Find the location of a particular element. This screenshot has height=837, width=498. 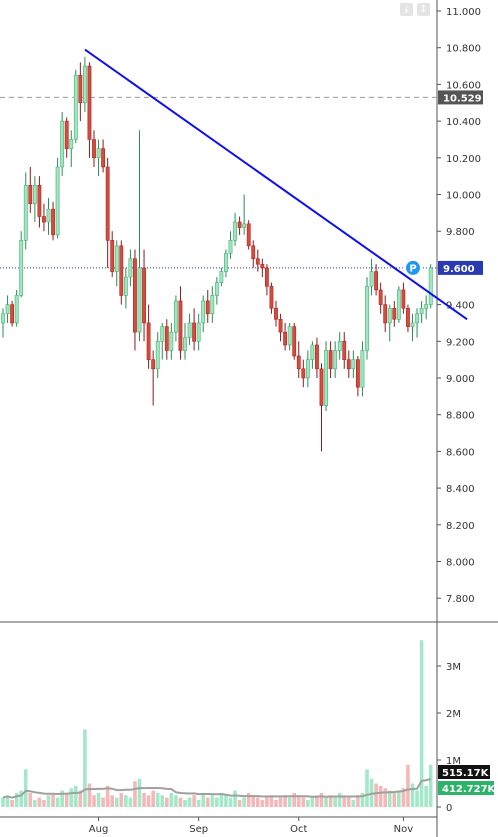

time-tick-label: Nov is located at coordinates (404, 829).